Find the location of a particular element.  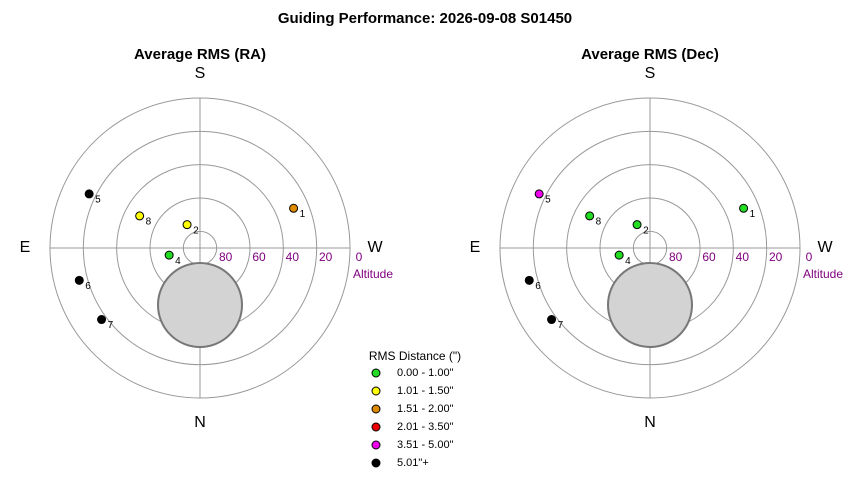

chart-title: Average RMS (Dec) is located at coordinates (650, 54).